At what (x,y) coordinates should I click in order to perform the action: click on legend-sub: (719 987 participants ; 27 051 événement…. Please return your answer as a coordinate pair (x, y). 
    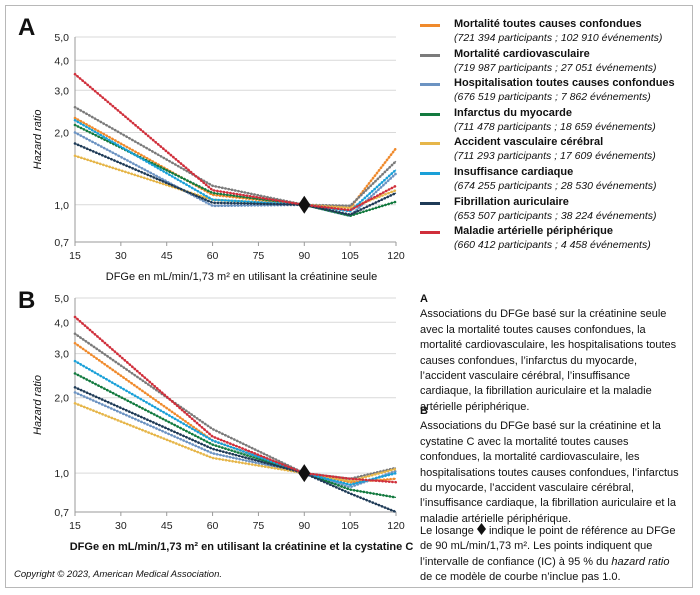
    Looking at the image, I should click on (555, 67).